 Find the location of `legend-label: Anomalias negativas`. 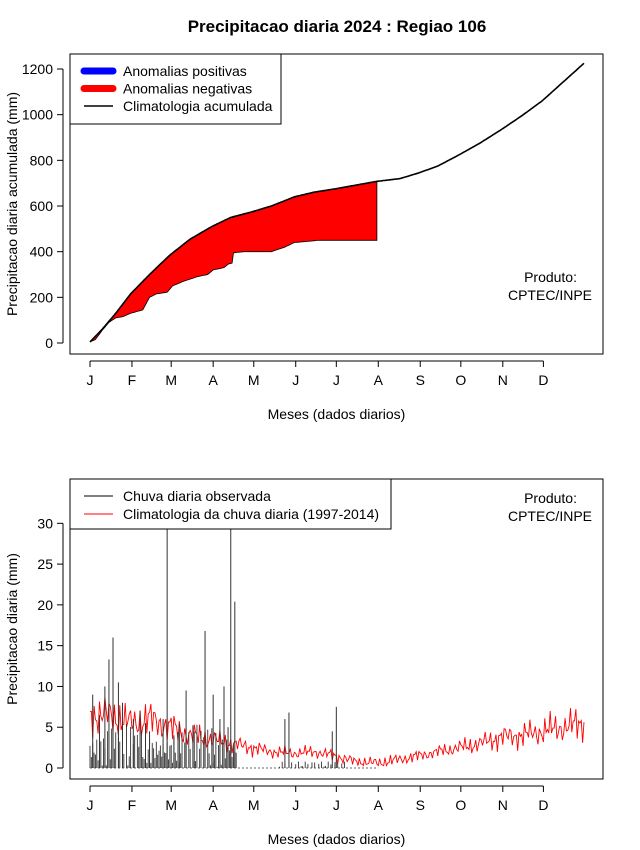

legend-label: Anomalias negativas is located at coordinates (187, 89).